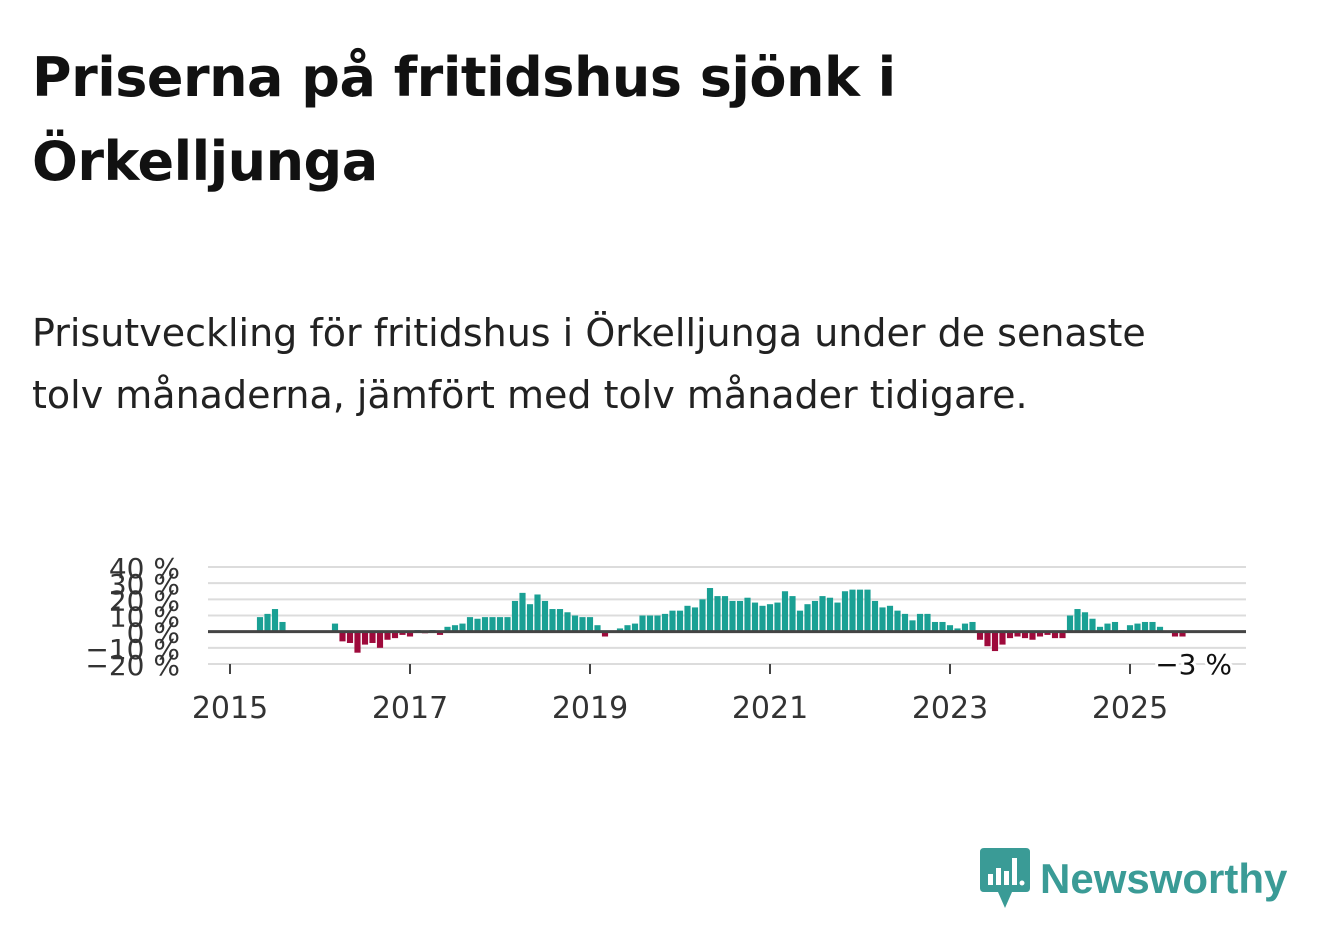 Image resolution: width=1322 pixels, height=939 pixels. What do you see at coordinates (1164, 878) in the screenshot?
I see `brand-name: Newsworthy` at bounding box center [1164, 878].